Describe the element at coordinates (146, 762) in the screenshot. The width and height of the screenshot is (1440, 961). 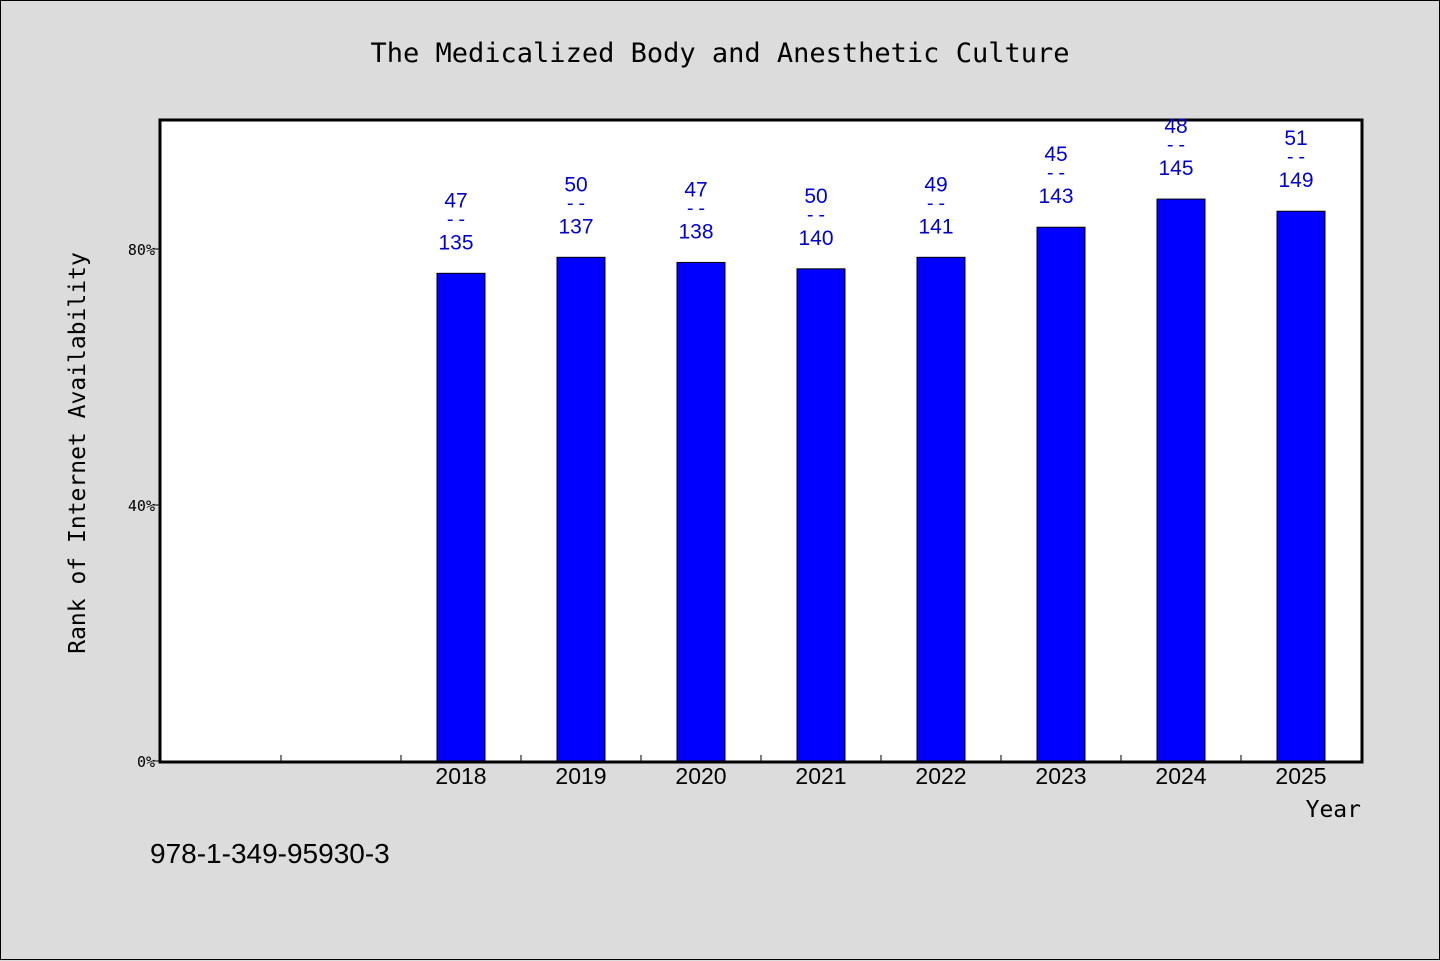
I see `y-tick-label: 0%` at that location.